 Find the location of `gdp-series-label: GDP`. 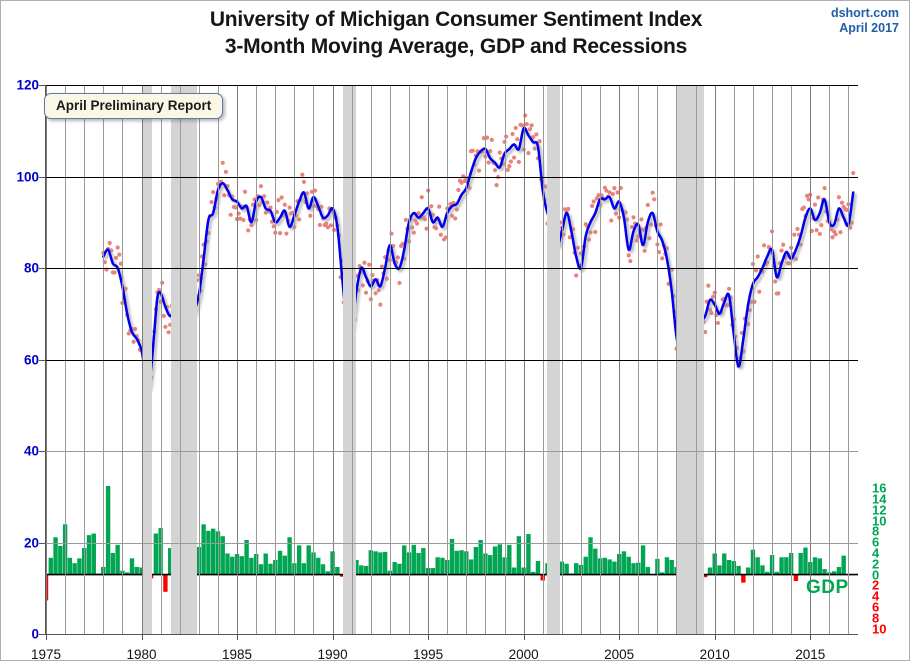

gdp-series-label: GDP is located at coordinates (827, 587).